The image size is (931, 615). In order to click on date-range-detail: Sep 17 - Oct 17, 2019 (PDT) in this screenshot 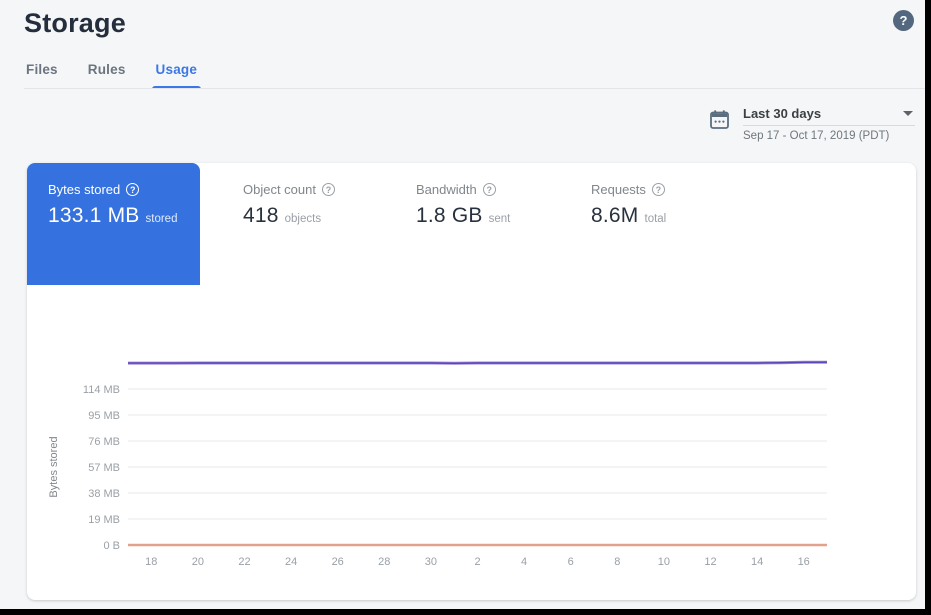, I will do `click(816, 136)`.